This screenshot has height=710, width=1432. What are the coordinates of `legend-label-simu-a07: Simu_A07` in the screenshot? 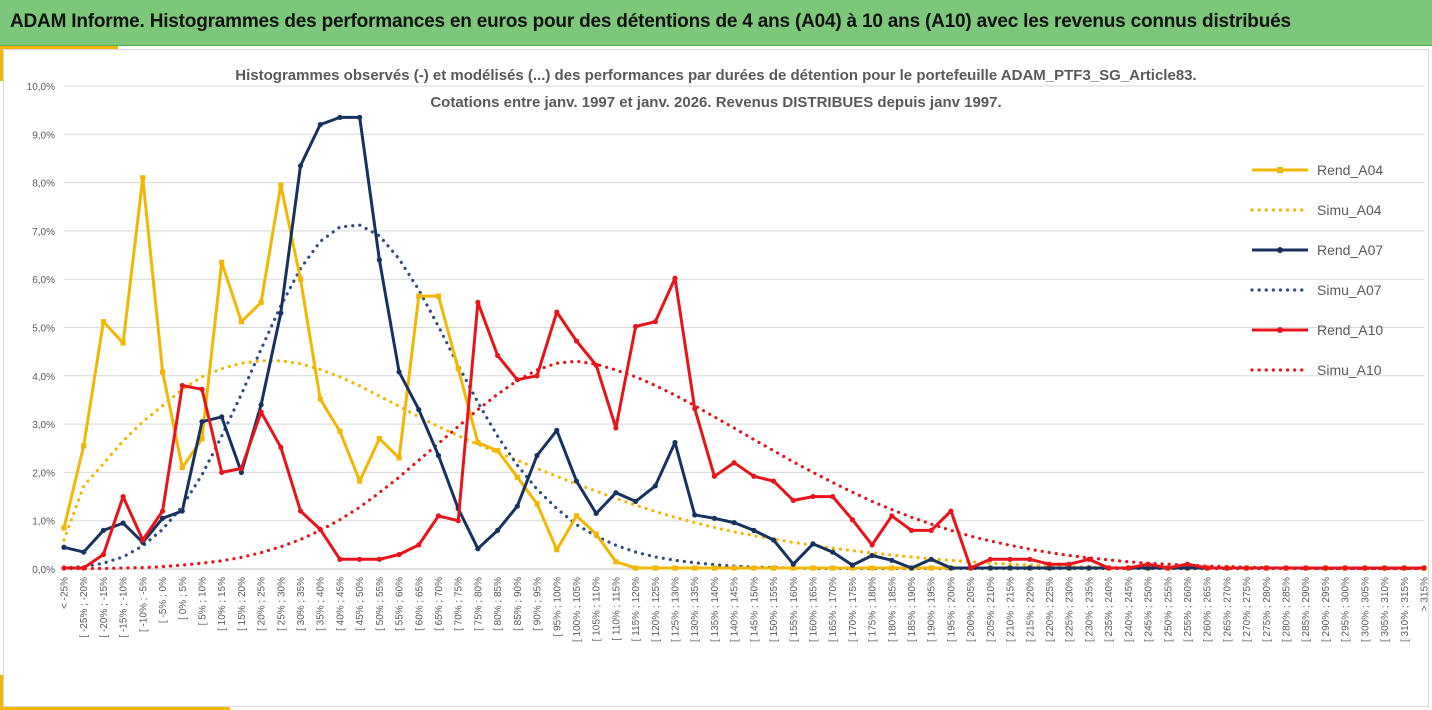 It's located at (1349, 290).